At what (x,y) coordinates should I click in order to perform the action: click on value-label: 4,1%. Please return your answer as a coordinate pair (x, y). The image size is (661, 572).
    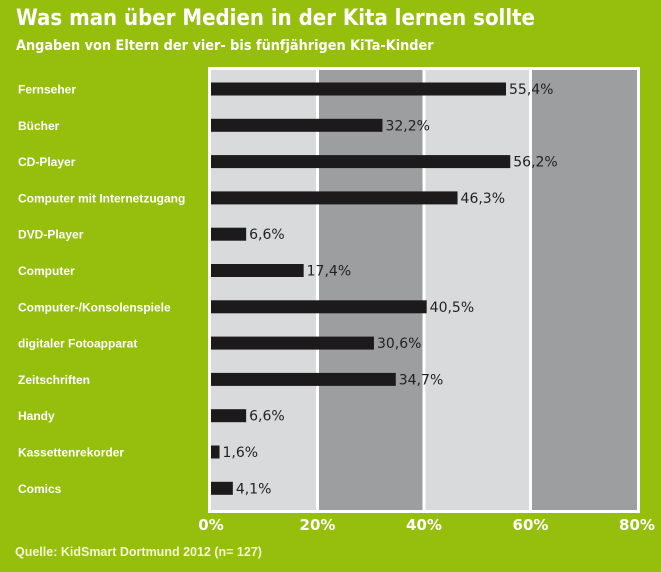
    Looking at the image, I should click on (254, 489).